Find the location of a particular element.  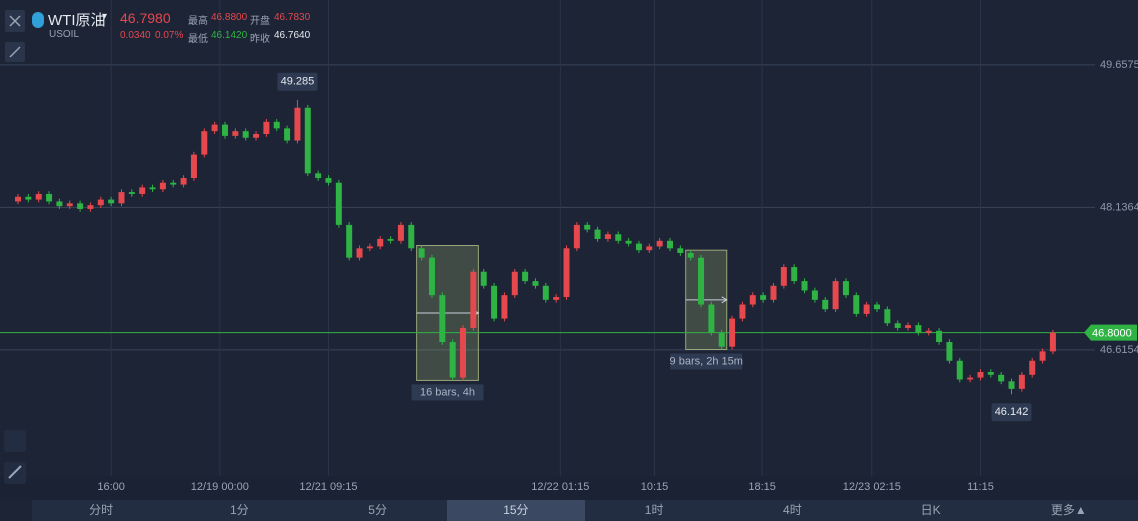

x-tick-label: 10:15 is located at coordinates (655, 487).